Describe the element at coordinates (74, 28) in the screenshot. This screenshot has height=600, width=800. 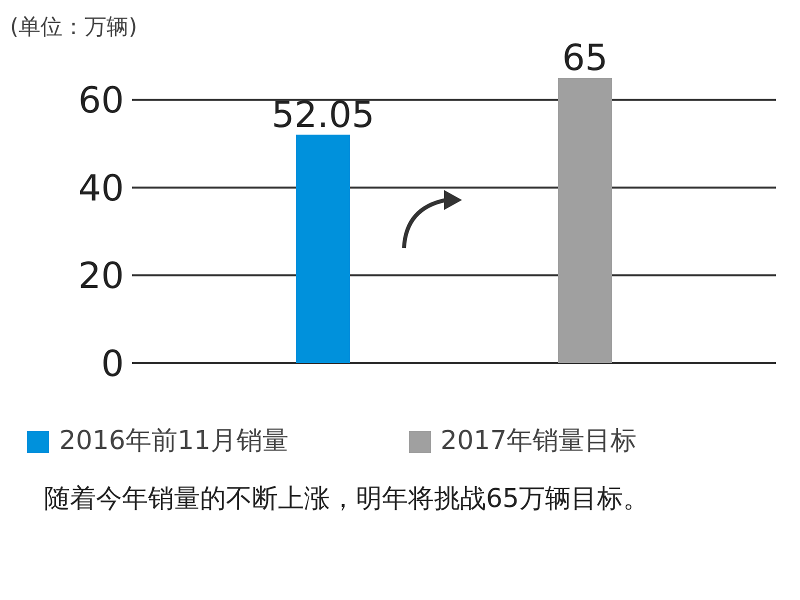
I see `text: (单位：万辆)` at that location.